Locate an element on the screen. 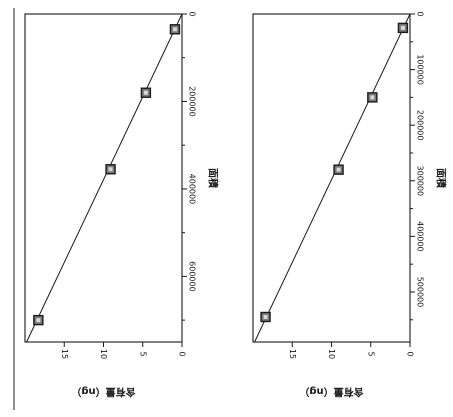  x-tick-label: 300000 is located at coordinates (420, 181).